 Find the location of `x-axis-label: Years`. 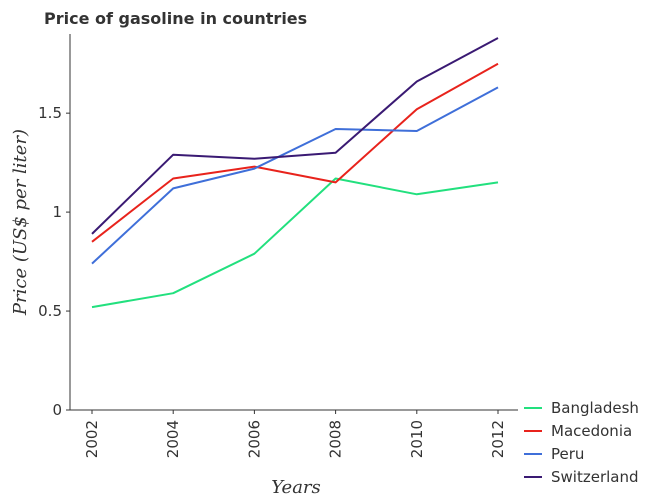

x-axis-label: Years is located at coordinates (296, 487).